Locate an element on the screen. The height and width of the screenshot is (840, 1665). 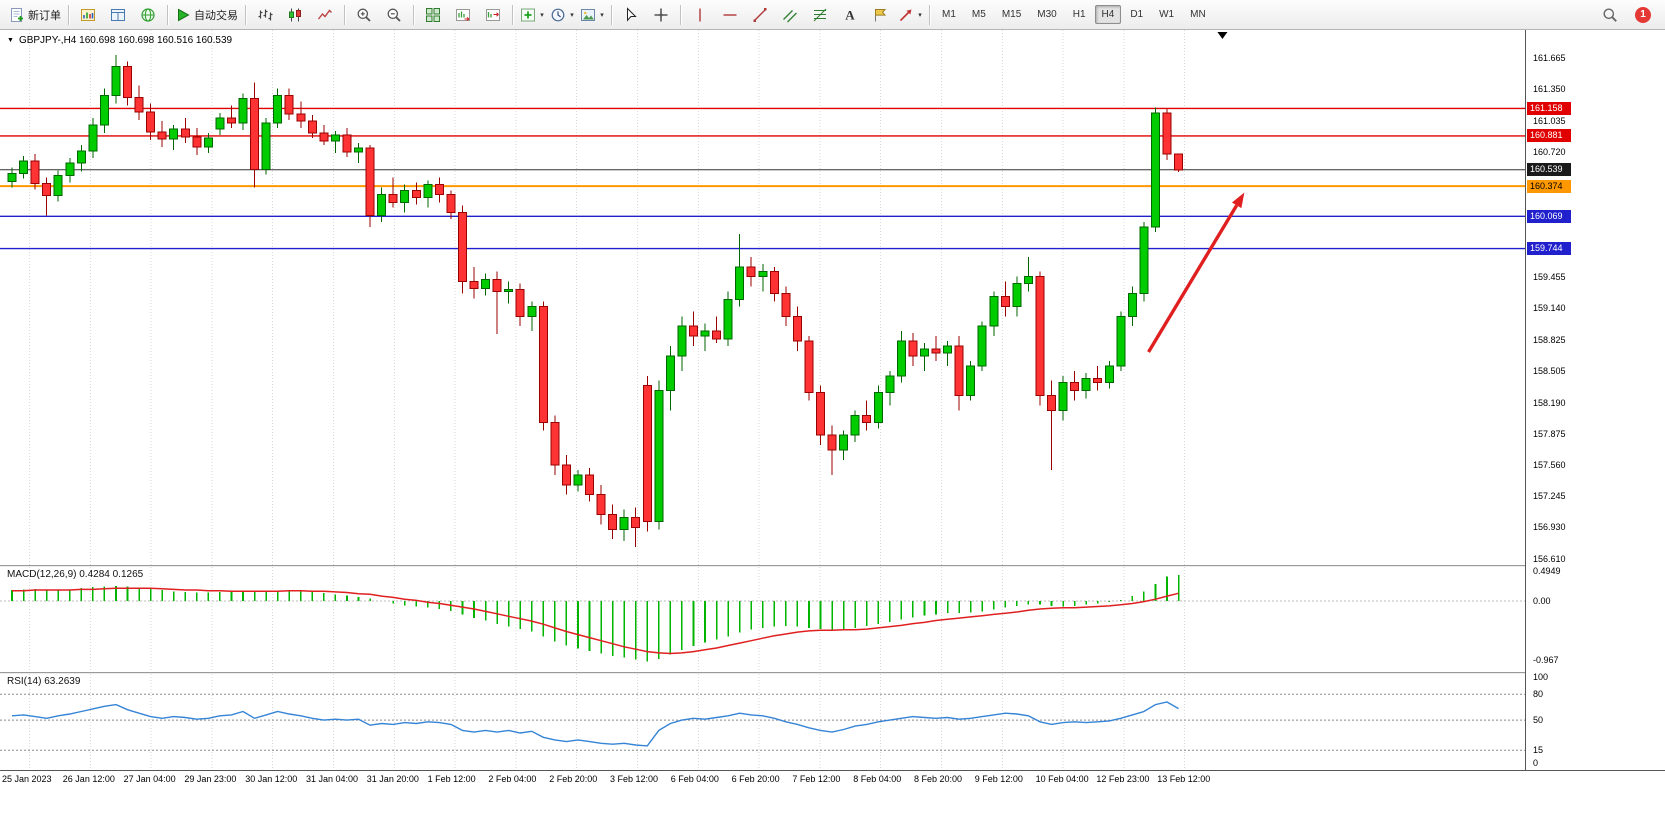
price-badge: 161.158 is located at coordinates (1549, 108).